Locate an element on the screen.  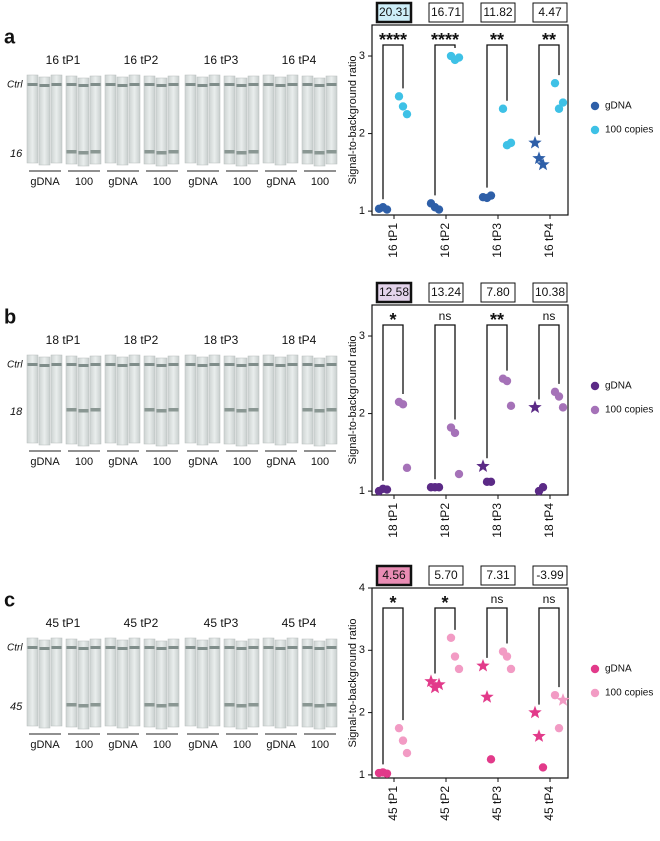
x-tick-label: 18 tP2 is located at coordinates (445, 520).